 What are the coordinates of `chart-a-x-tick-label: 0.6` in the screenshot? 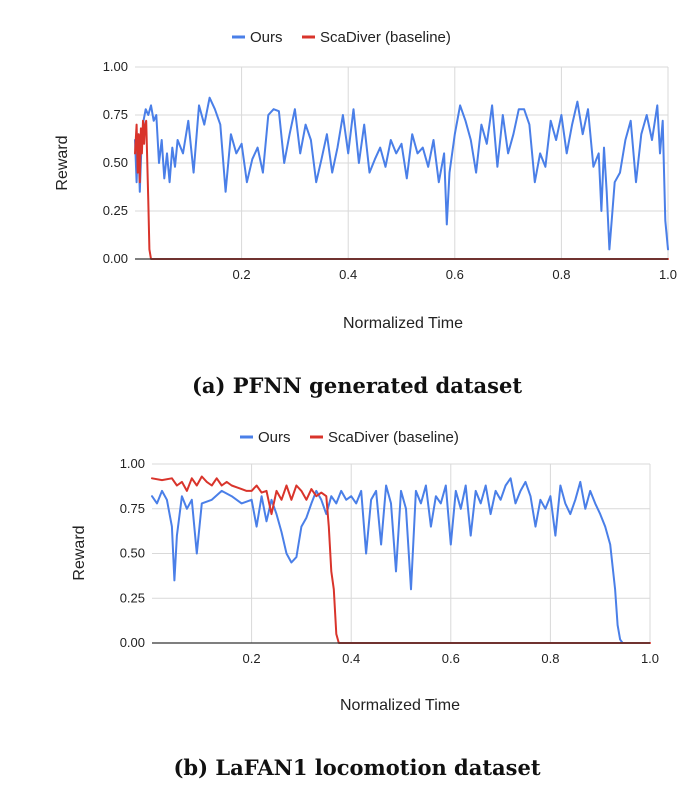 It's located at (455, 274).